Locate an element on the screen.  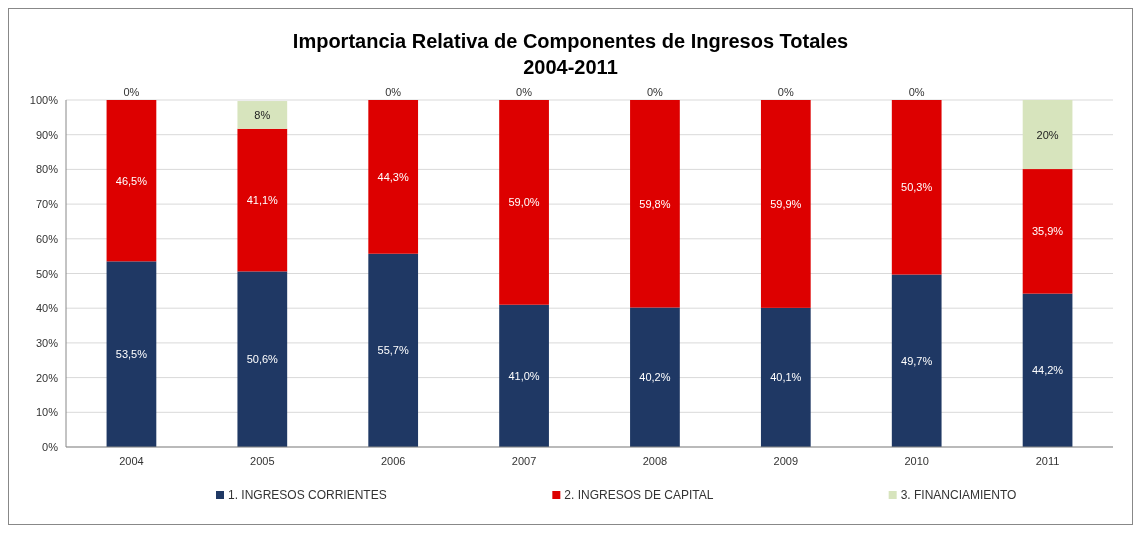
y-tick-label: 40% is located at coordinates (47, 308).